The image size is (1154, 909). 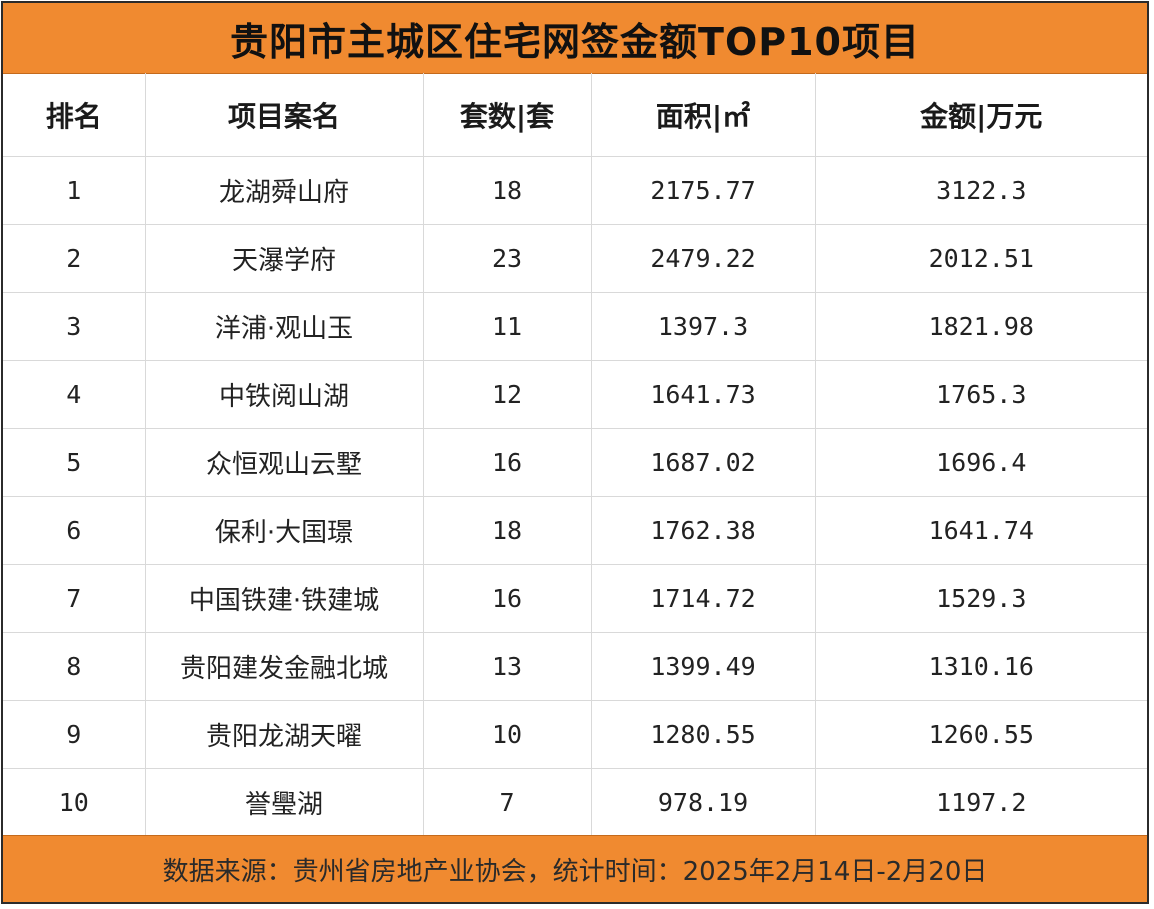 I want to click on cell-area: 1280.55, so click(x=703, y=734).